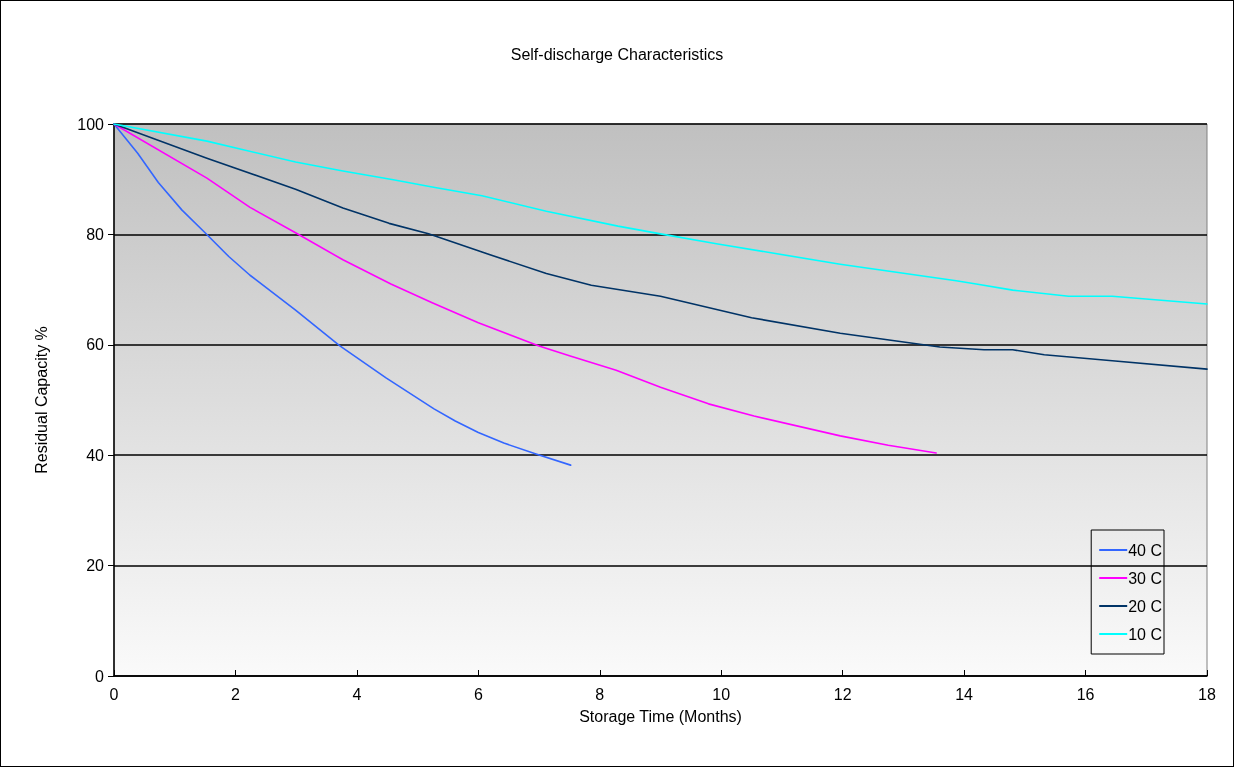 This screenshot has height=767, width=1234. I want to click on x-tick-label: 14, so click(964, 694).